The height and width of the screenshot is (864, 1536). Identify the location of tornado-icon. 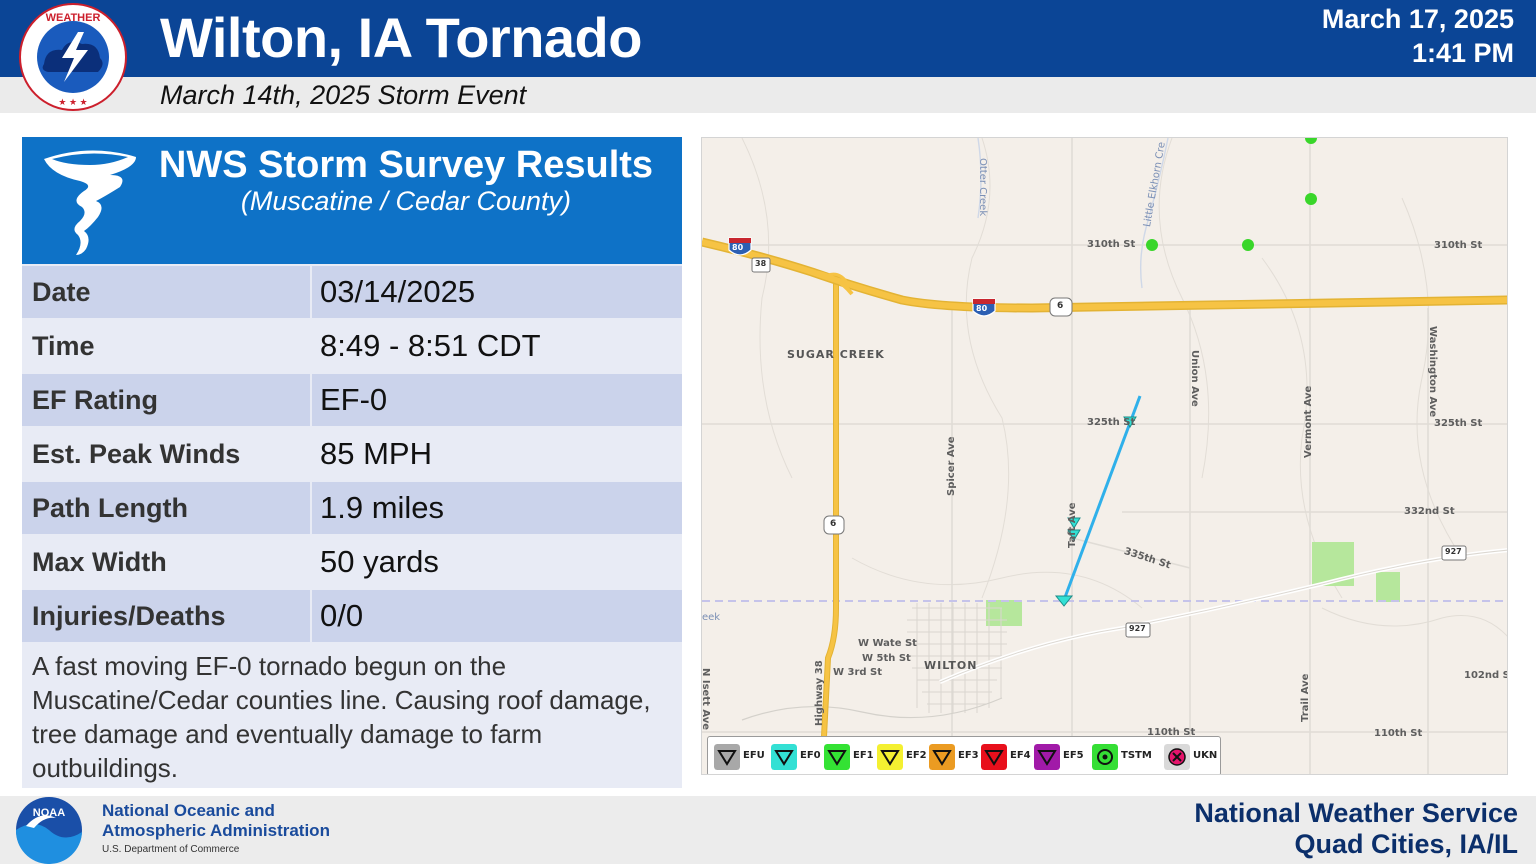
(90, 202).